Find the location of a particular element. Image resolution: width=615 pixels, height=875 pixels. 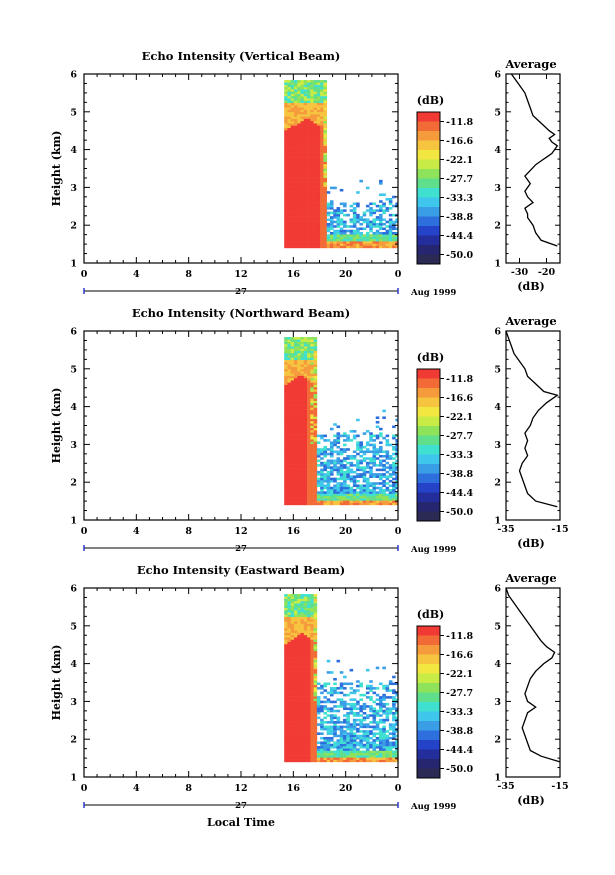

x-tick-label: 8 is located at coordinates (188, 788).